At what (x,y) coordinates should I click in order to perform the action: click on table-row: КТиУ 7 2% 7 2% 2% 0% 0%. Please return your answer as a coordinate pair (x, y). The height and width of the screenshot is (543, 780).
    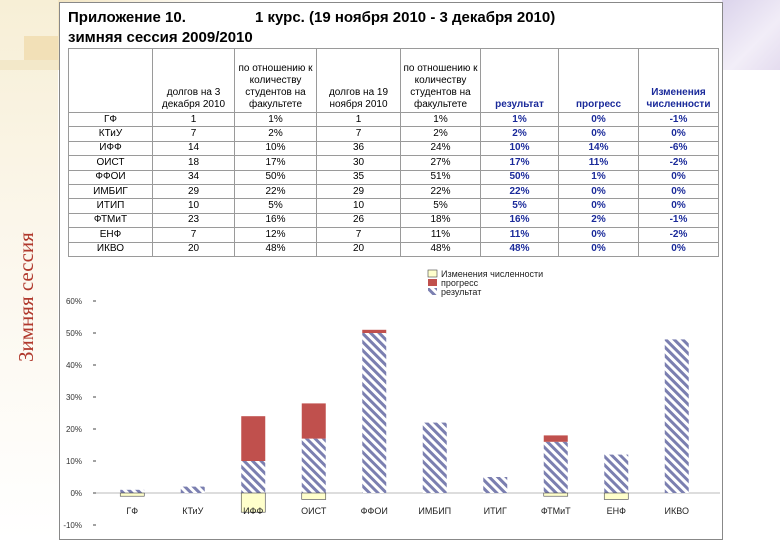
    Looking at the image, I should click on (393, 134).